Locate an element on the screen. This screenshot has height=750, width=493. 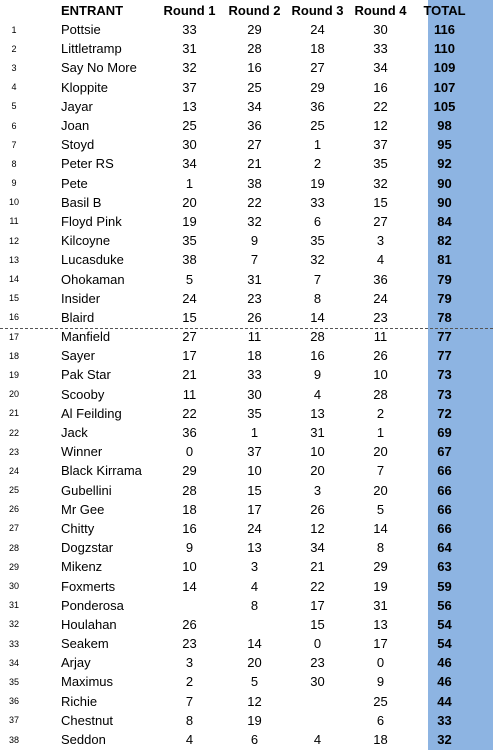
round-4-cell: 11 is located at coordinates (380, 337).